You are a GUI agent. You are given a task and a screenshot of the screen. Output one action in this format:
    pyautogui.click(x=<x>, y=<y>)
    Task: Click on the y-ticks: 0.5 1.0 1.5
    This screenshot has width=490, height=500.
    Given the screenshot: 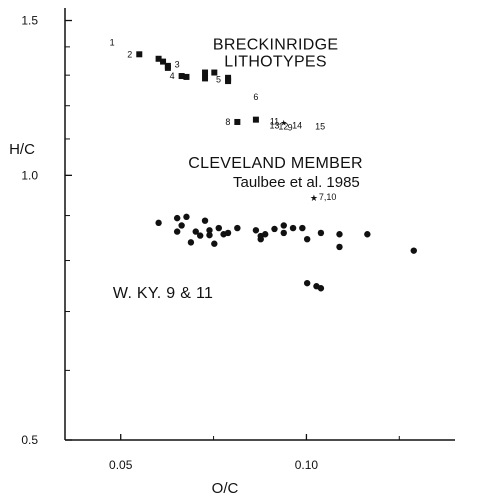 What is the action you would take?
    pyautogui.click(x=46, y=230)
    